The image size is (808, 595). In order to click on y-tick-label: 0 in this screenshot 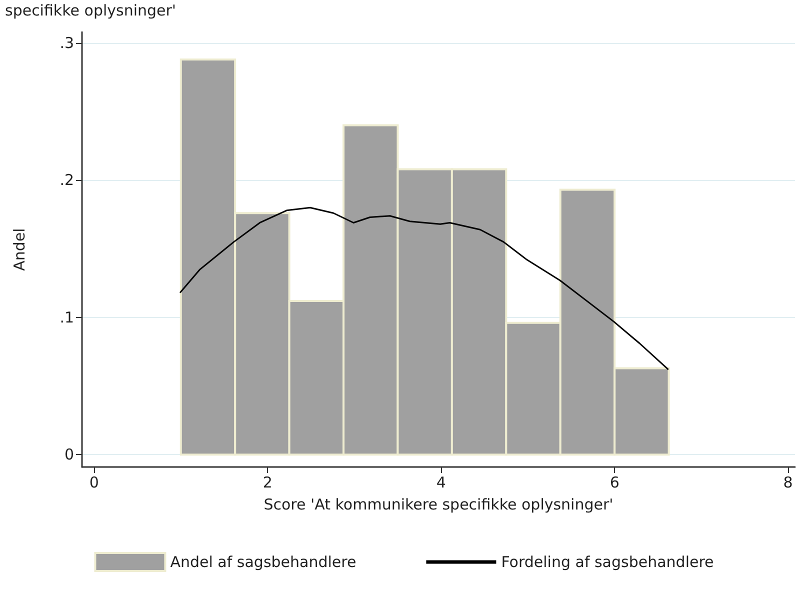, I will do `click(69, 455)`.